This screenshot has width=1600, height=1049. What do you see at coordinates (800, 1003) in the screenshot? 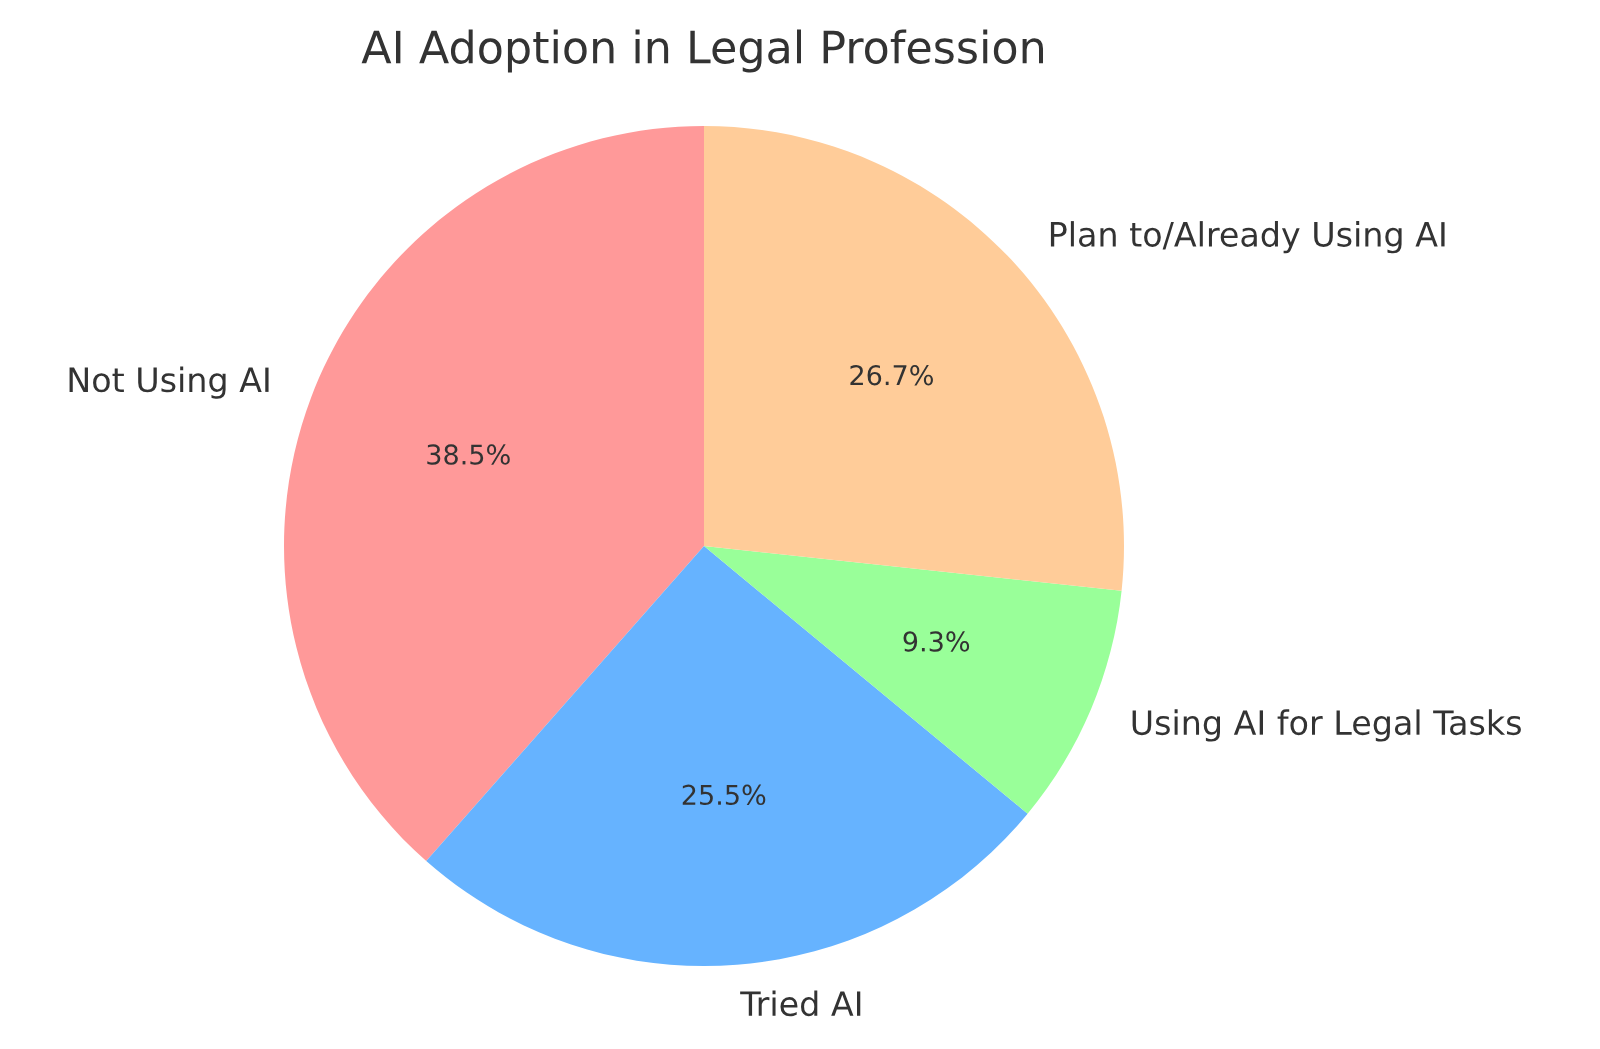
I see `slice-label: Tried AI` at bounding box center [800, 1003].